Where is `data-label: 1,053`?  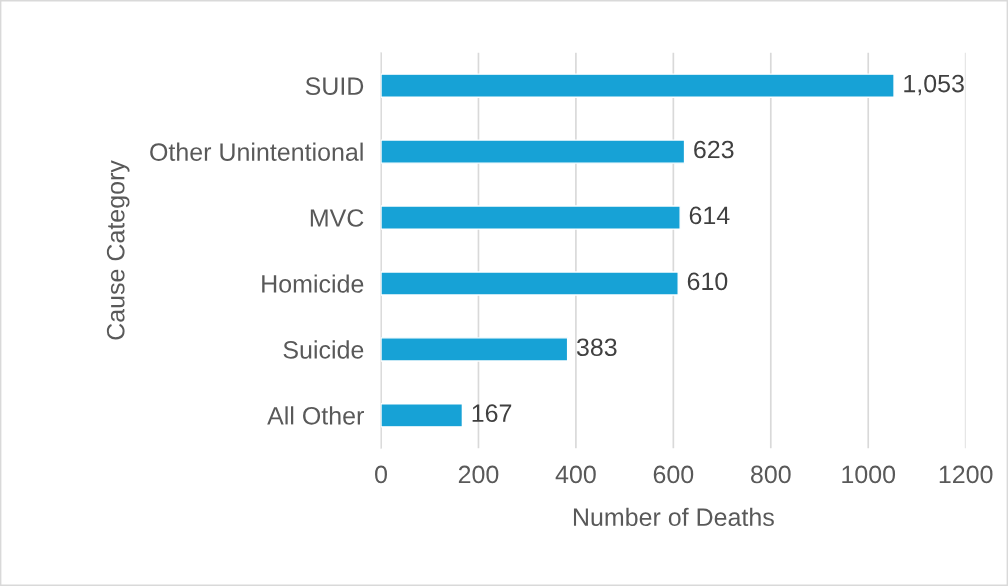
data-label: 1,053 is located at coordinates (934, 85).